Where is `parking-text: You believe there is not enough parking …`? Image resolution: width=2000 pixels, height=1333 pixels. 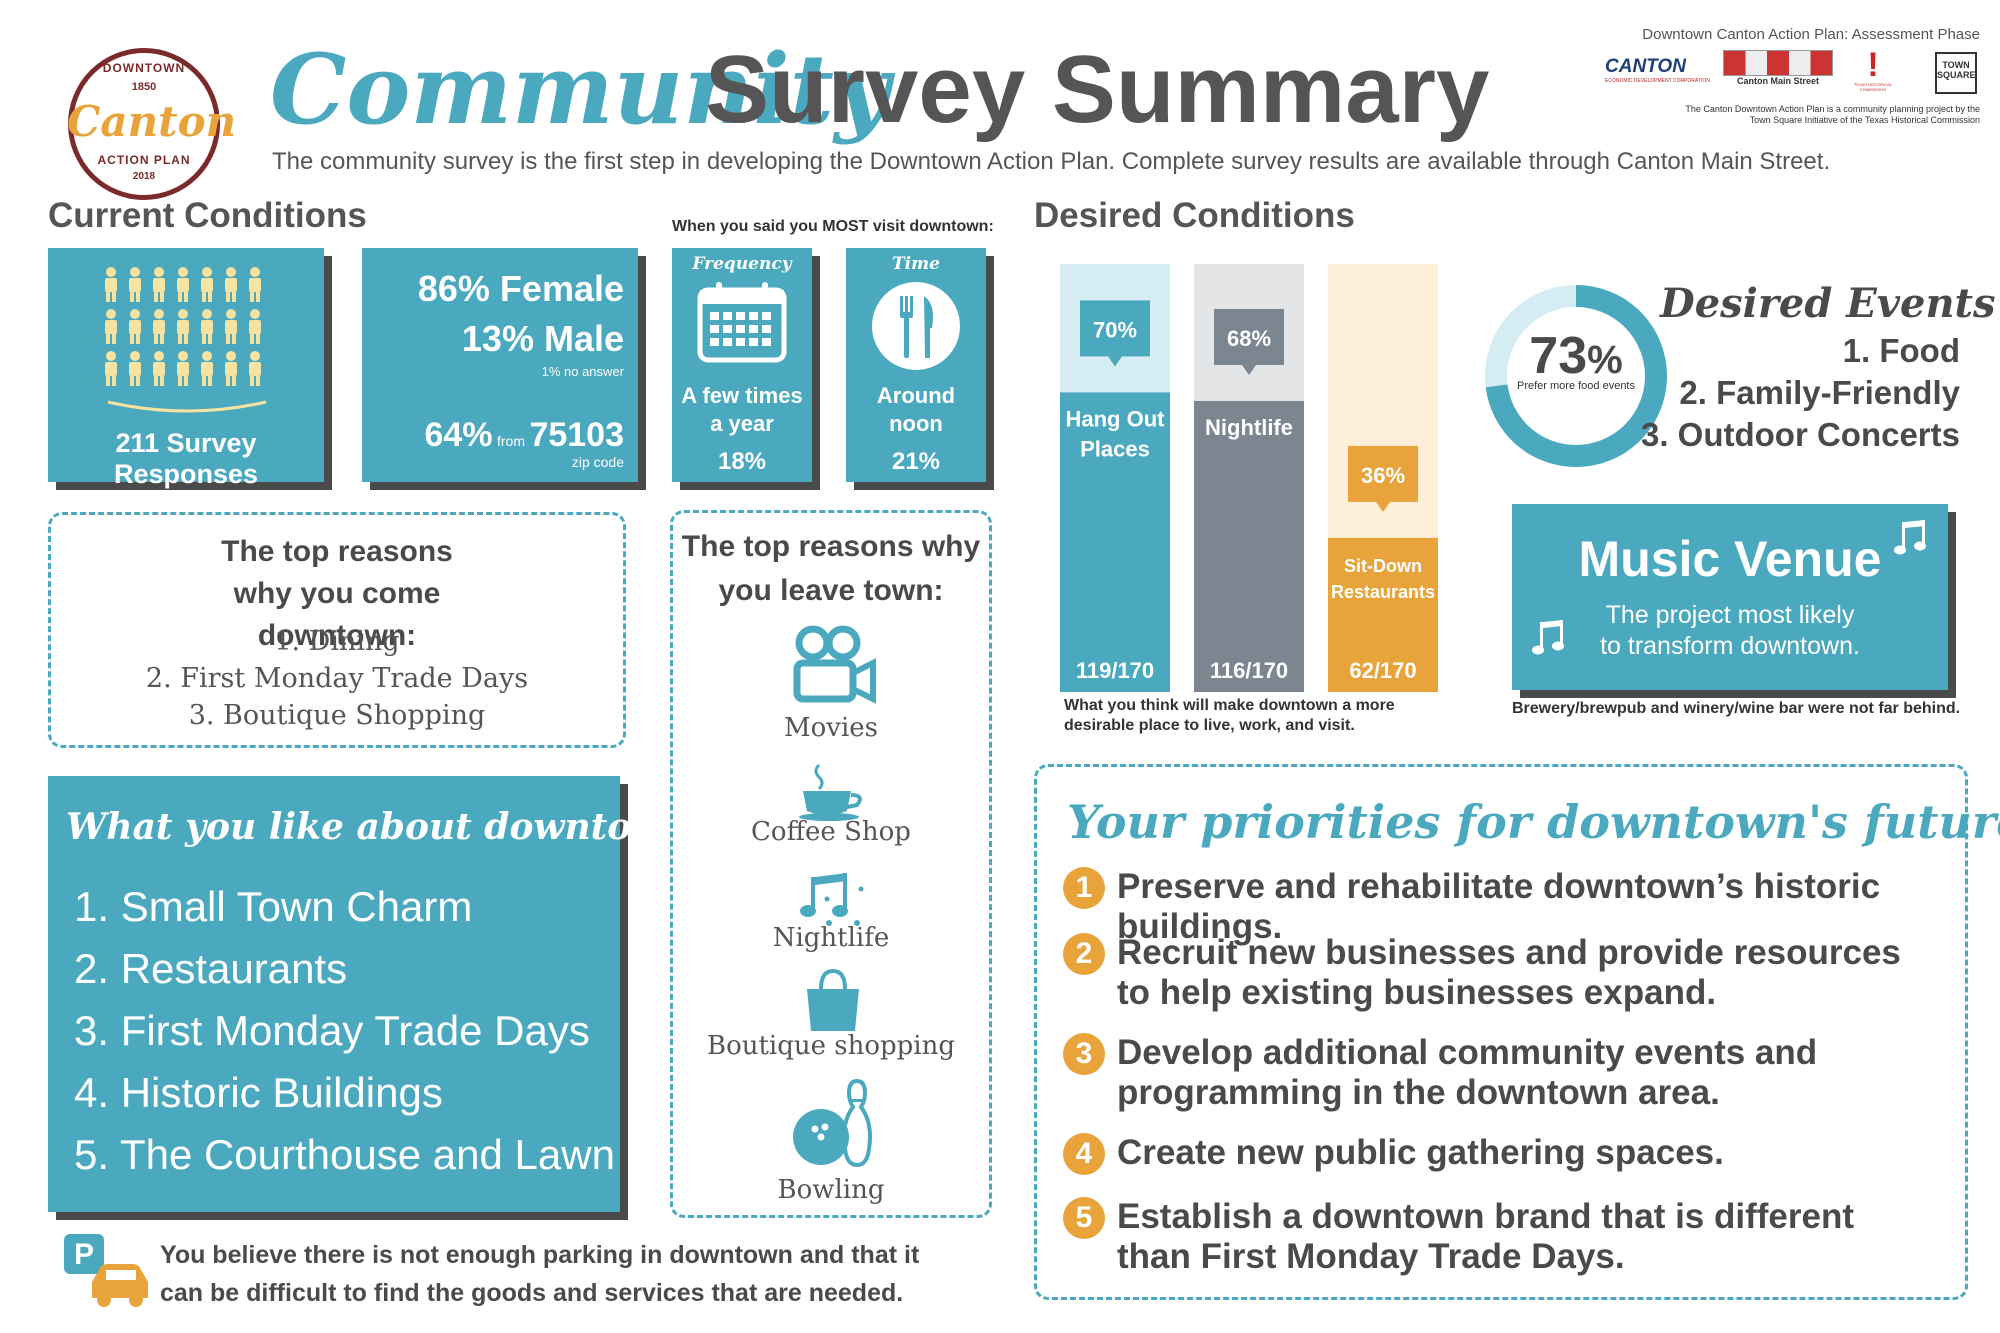 parking-text: You believe there is not enough parking … is located at coordinates (540, 1274).